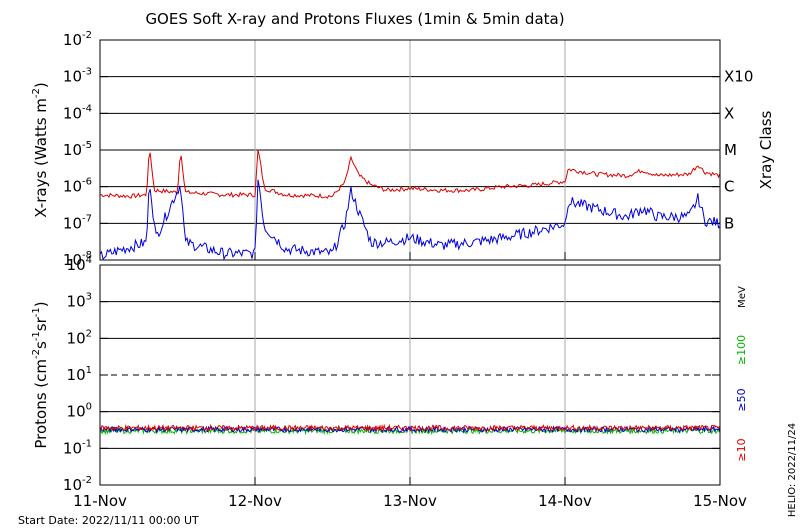 This screenshot has height=530, width=800. I want to click on xray-y-tick-label: 10⁻⁷, so click(77, 222).